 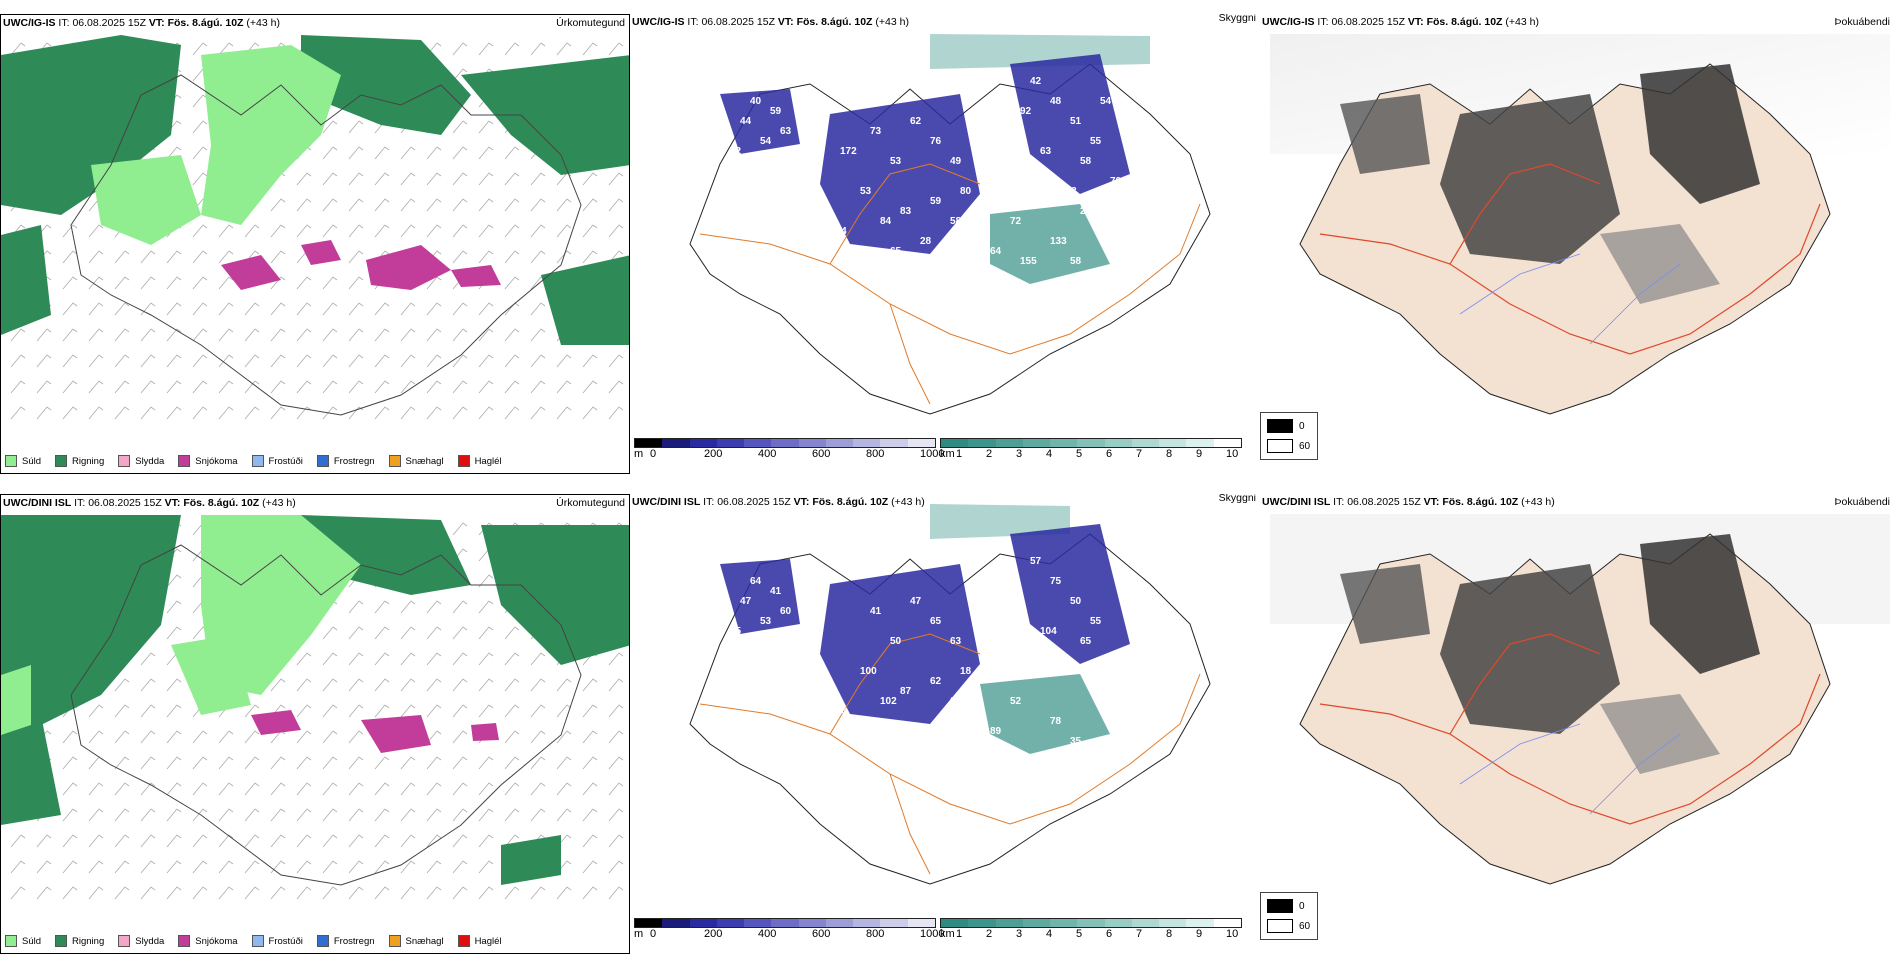 What do you see at coordinates (1046, 151) in the screenshot?
I see `visibility-label: 63` at bounding box center [1046, 151].